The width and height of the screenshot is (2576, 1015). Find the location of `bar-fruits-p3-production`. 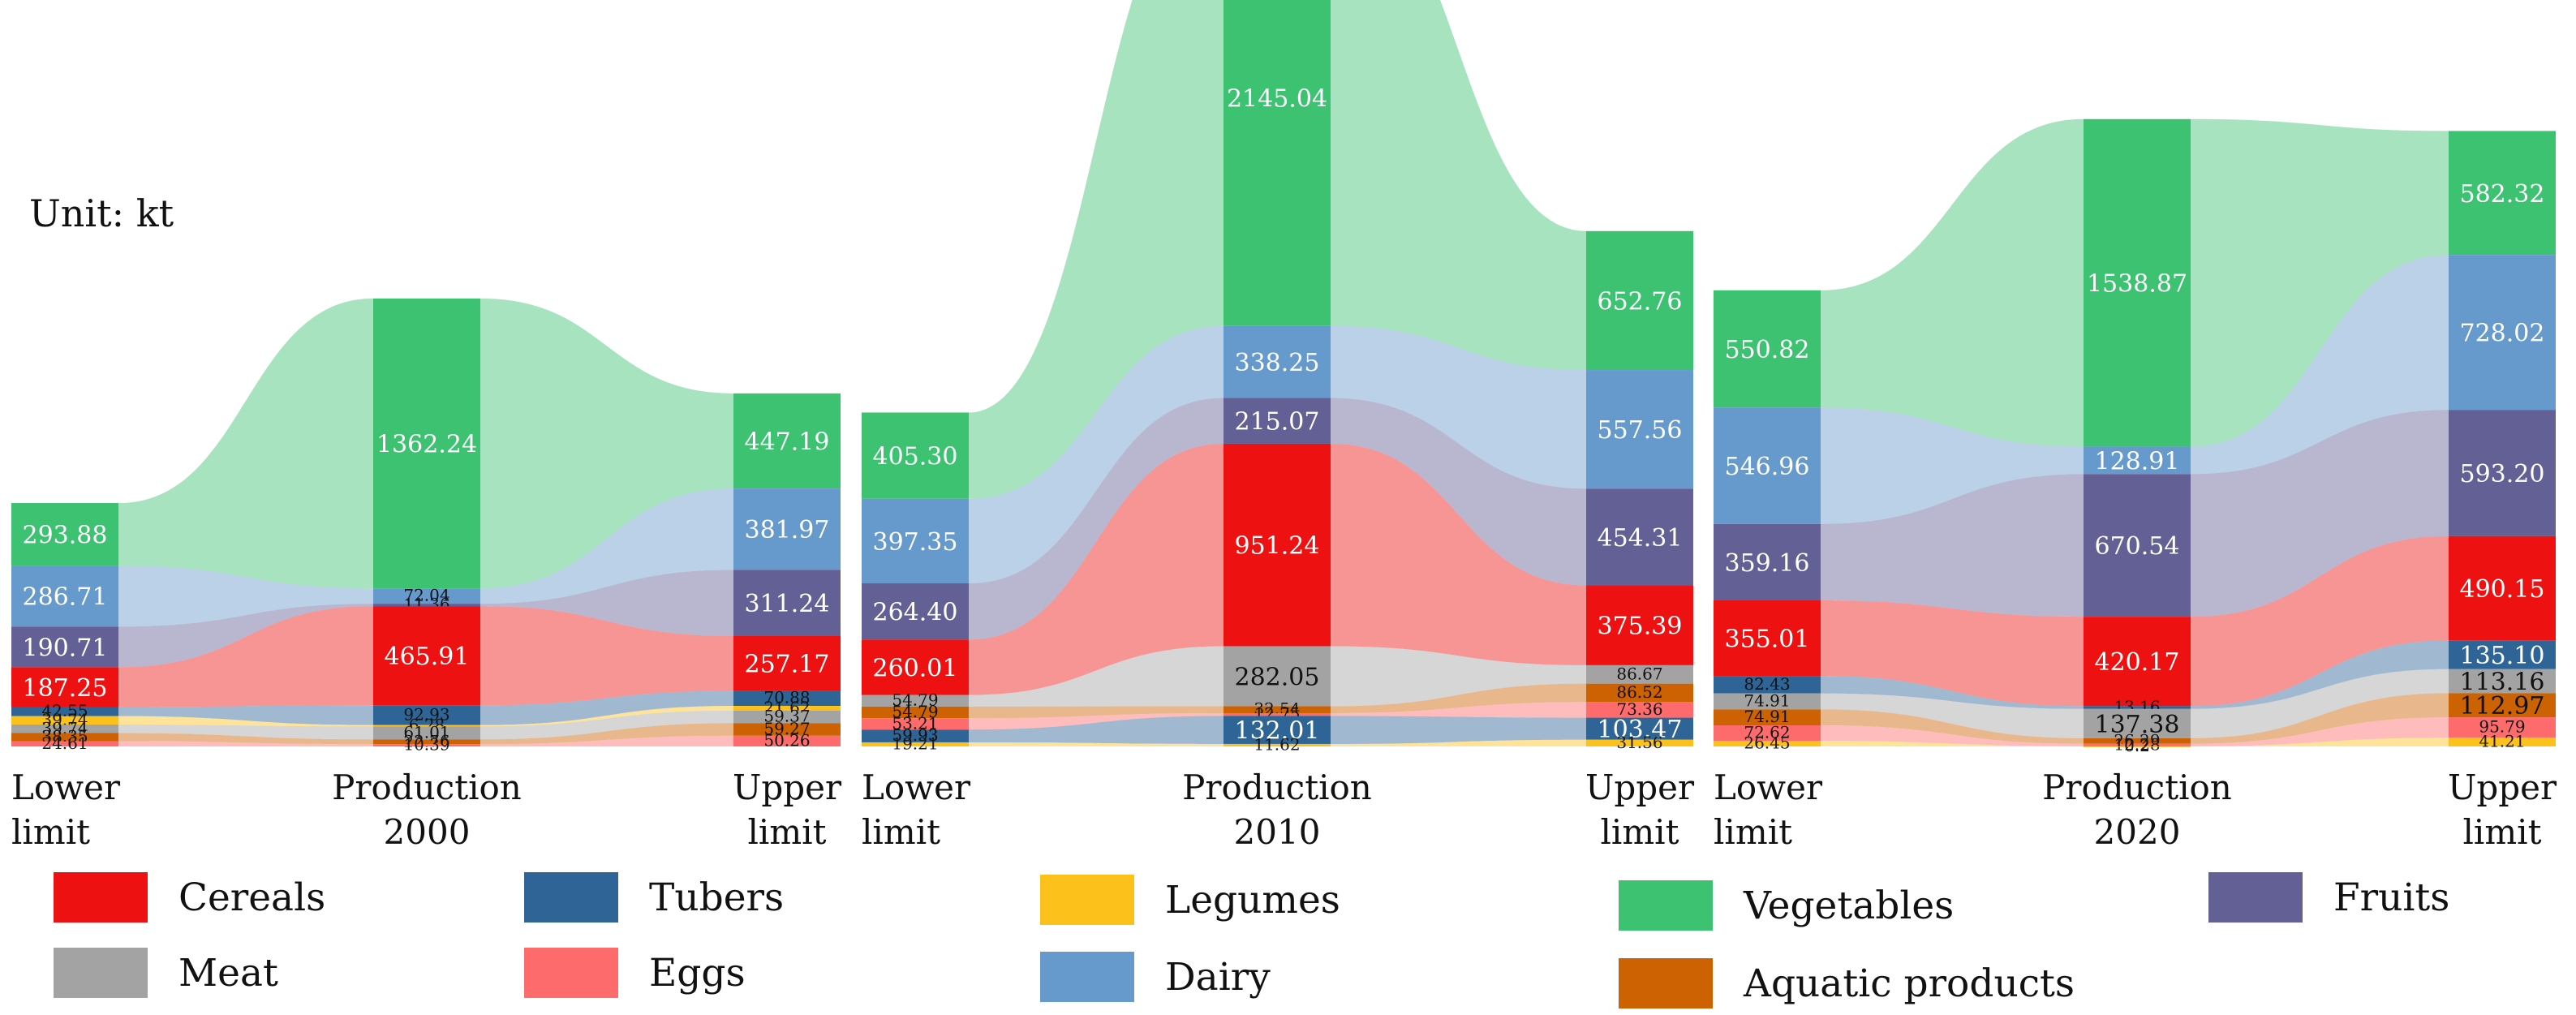

bar-fruits-p3-production is located at coordinates (2137, 545).